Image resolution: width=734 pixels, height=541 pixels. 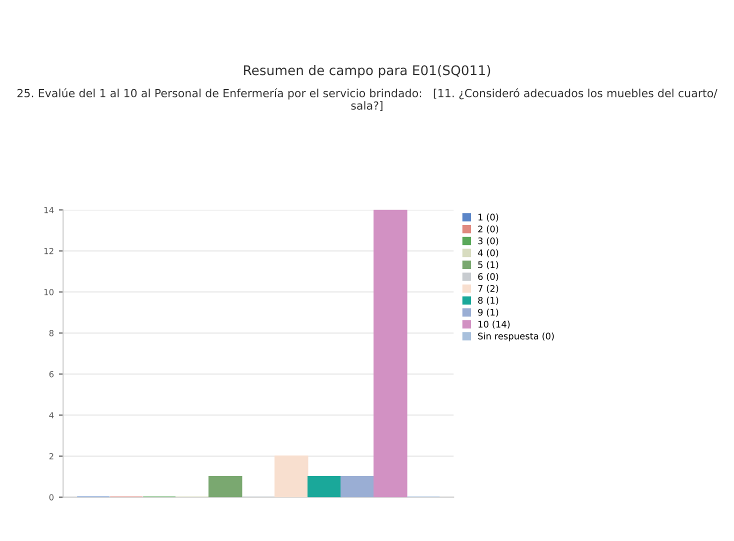 I want to click on legend-label: 2 (0), so click(x=488, y=229).